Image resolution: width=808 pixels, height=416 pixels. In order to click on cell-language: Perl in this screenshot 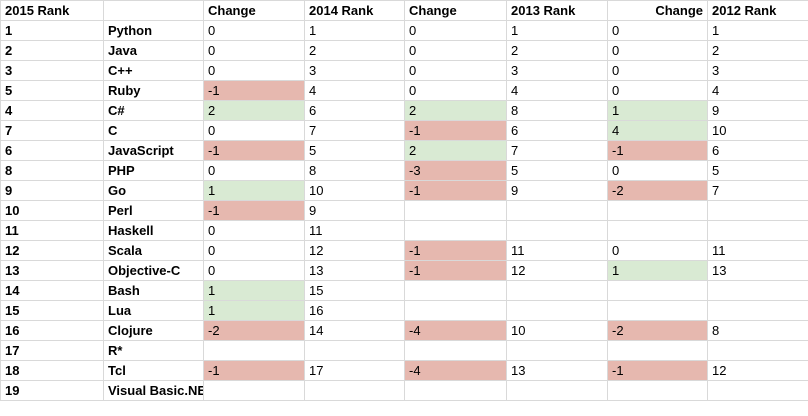, I will do `click(153, 210)`.